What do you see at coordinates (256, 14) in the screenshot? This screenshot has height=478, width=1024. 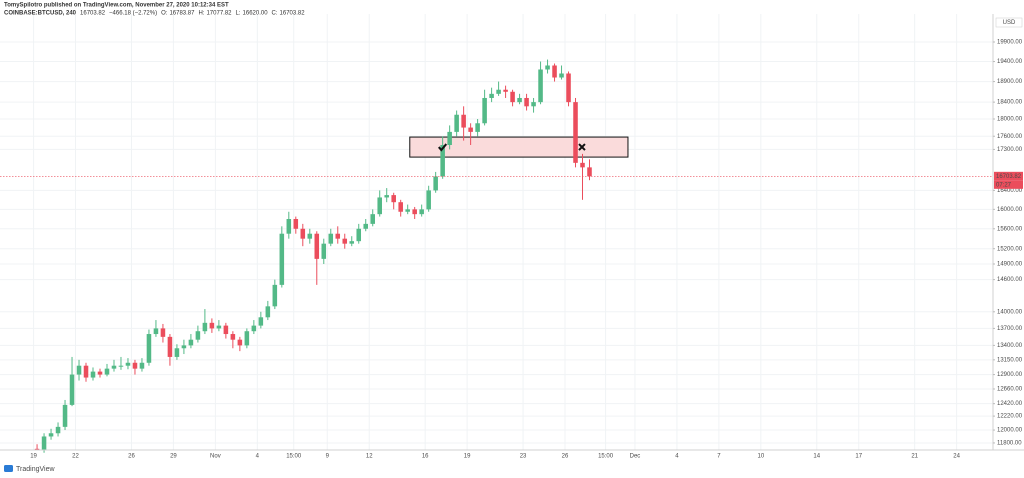 I see `quote-text: 16620.00` at bounding box center [256, 14].